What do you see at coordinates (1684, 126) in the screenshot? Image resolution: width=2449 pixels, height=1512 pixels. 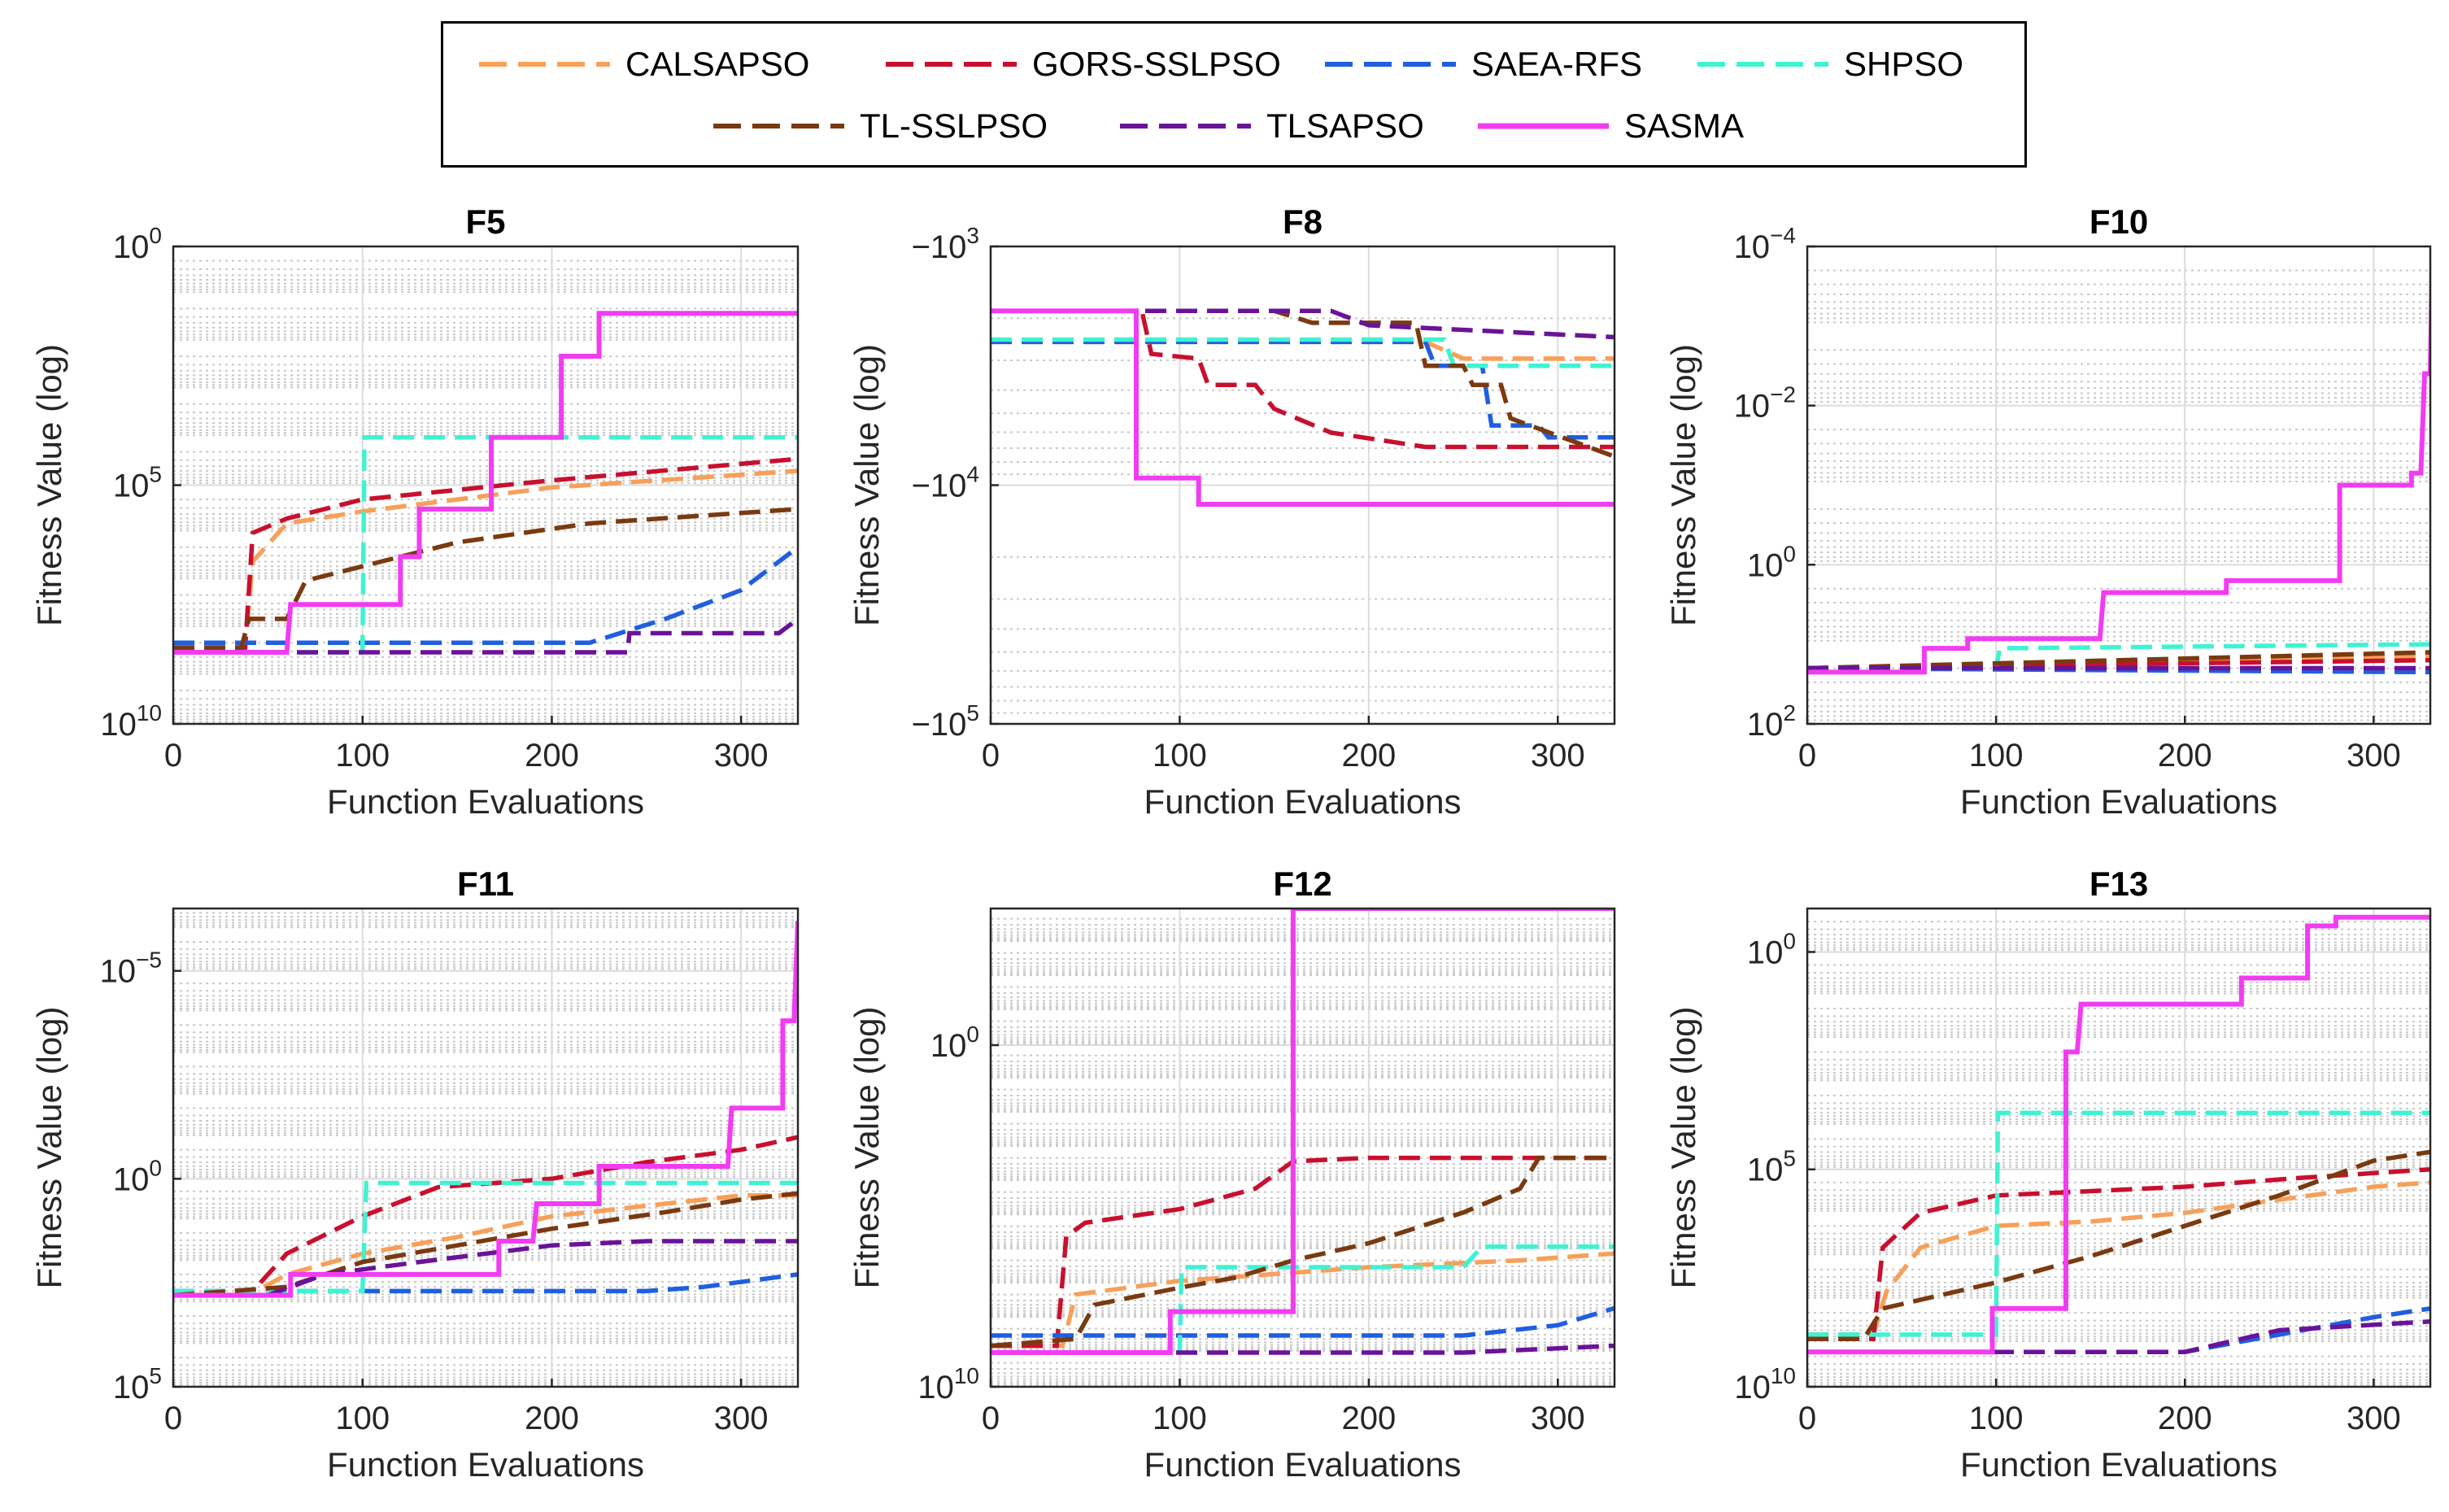 I see `legend-label: SASMA` at bounding box center [1684, 126].